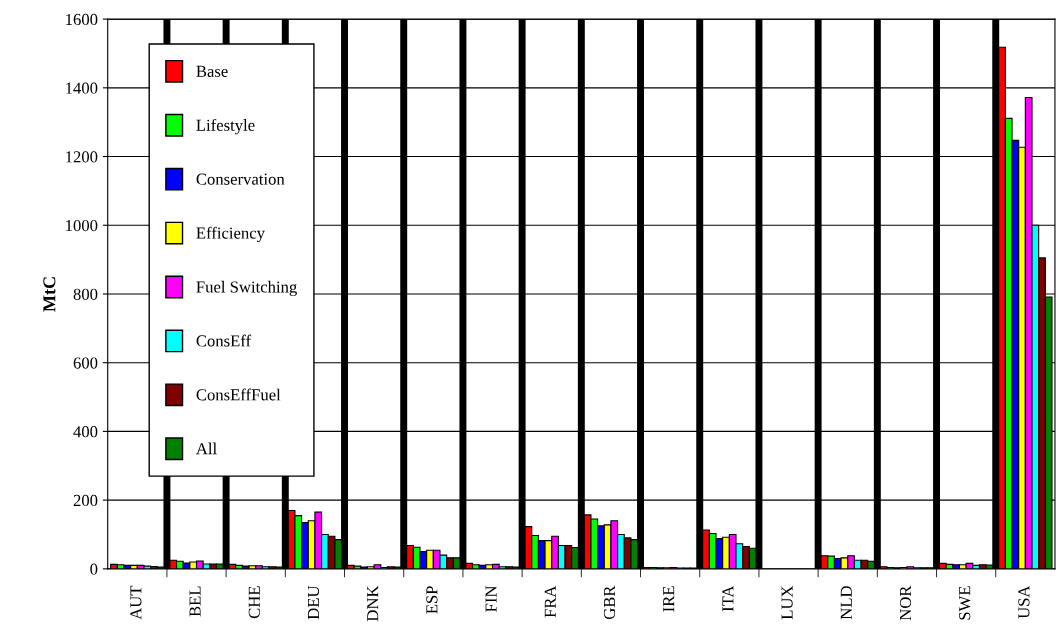  Describe the element at coordinates (206, 448) in the screenshot. I see `legend-label: All` at that location.